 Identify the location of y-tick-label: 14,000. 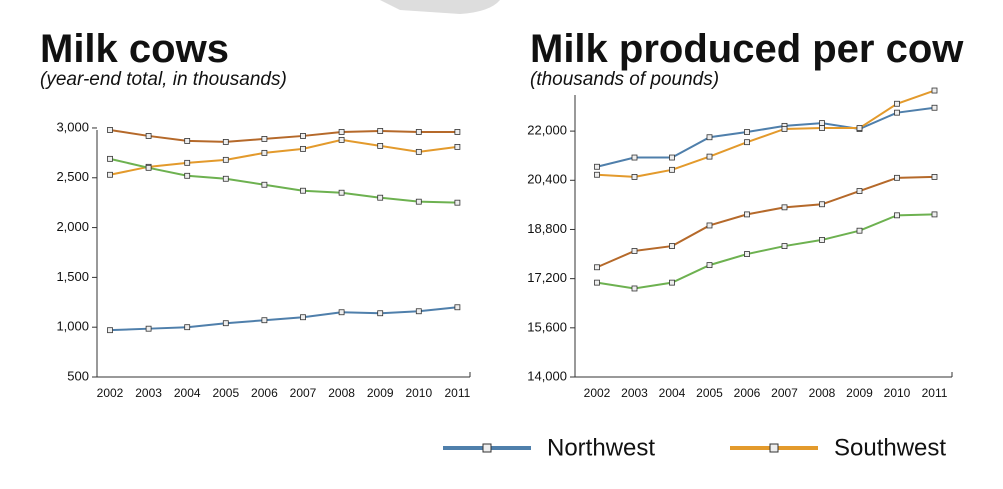
(547, 375).